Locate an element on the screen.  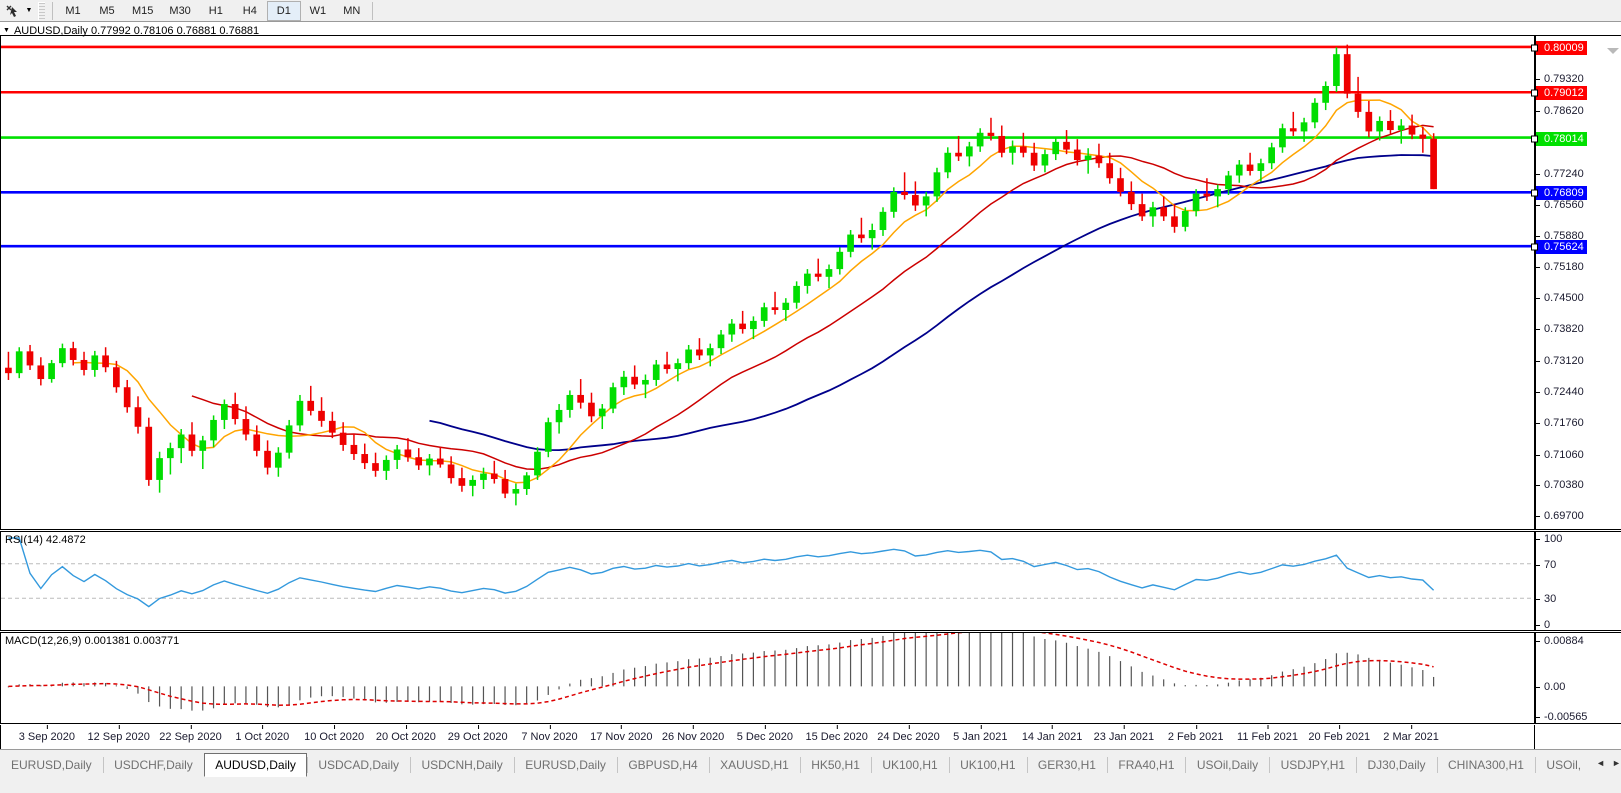
price-tick: 0.77240 is located at coordinates (1560, 174).